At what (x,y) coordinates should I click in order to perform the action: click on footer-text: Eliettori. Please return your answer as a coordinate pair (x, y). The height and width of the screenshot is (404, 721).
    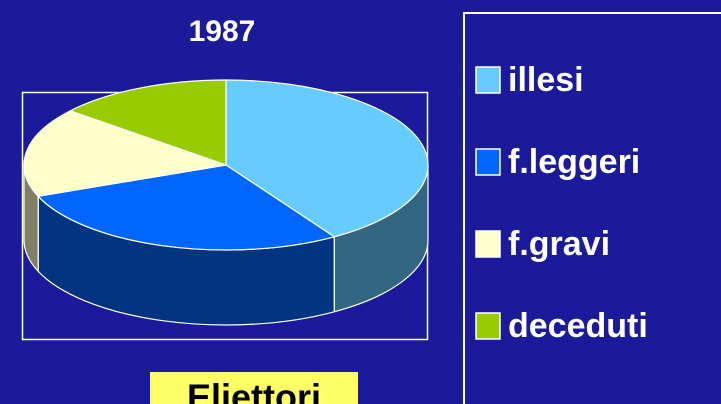
    Looking at the image, I should click on (254, 390).